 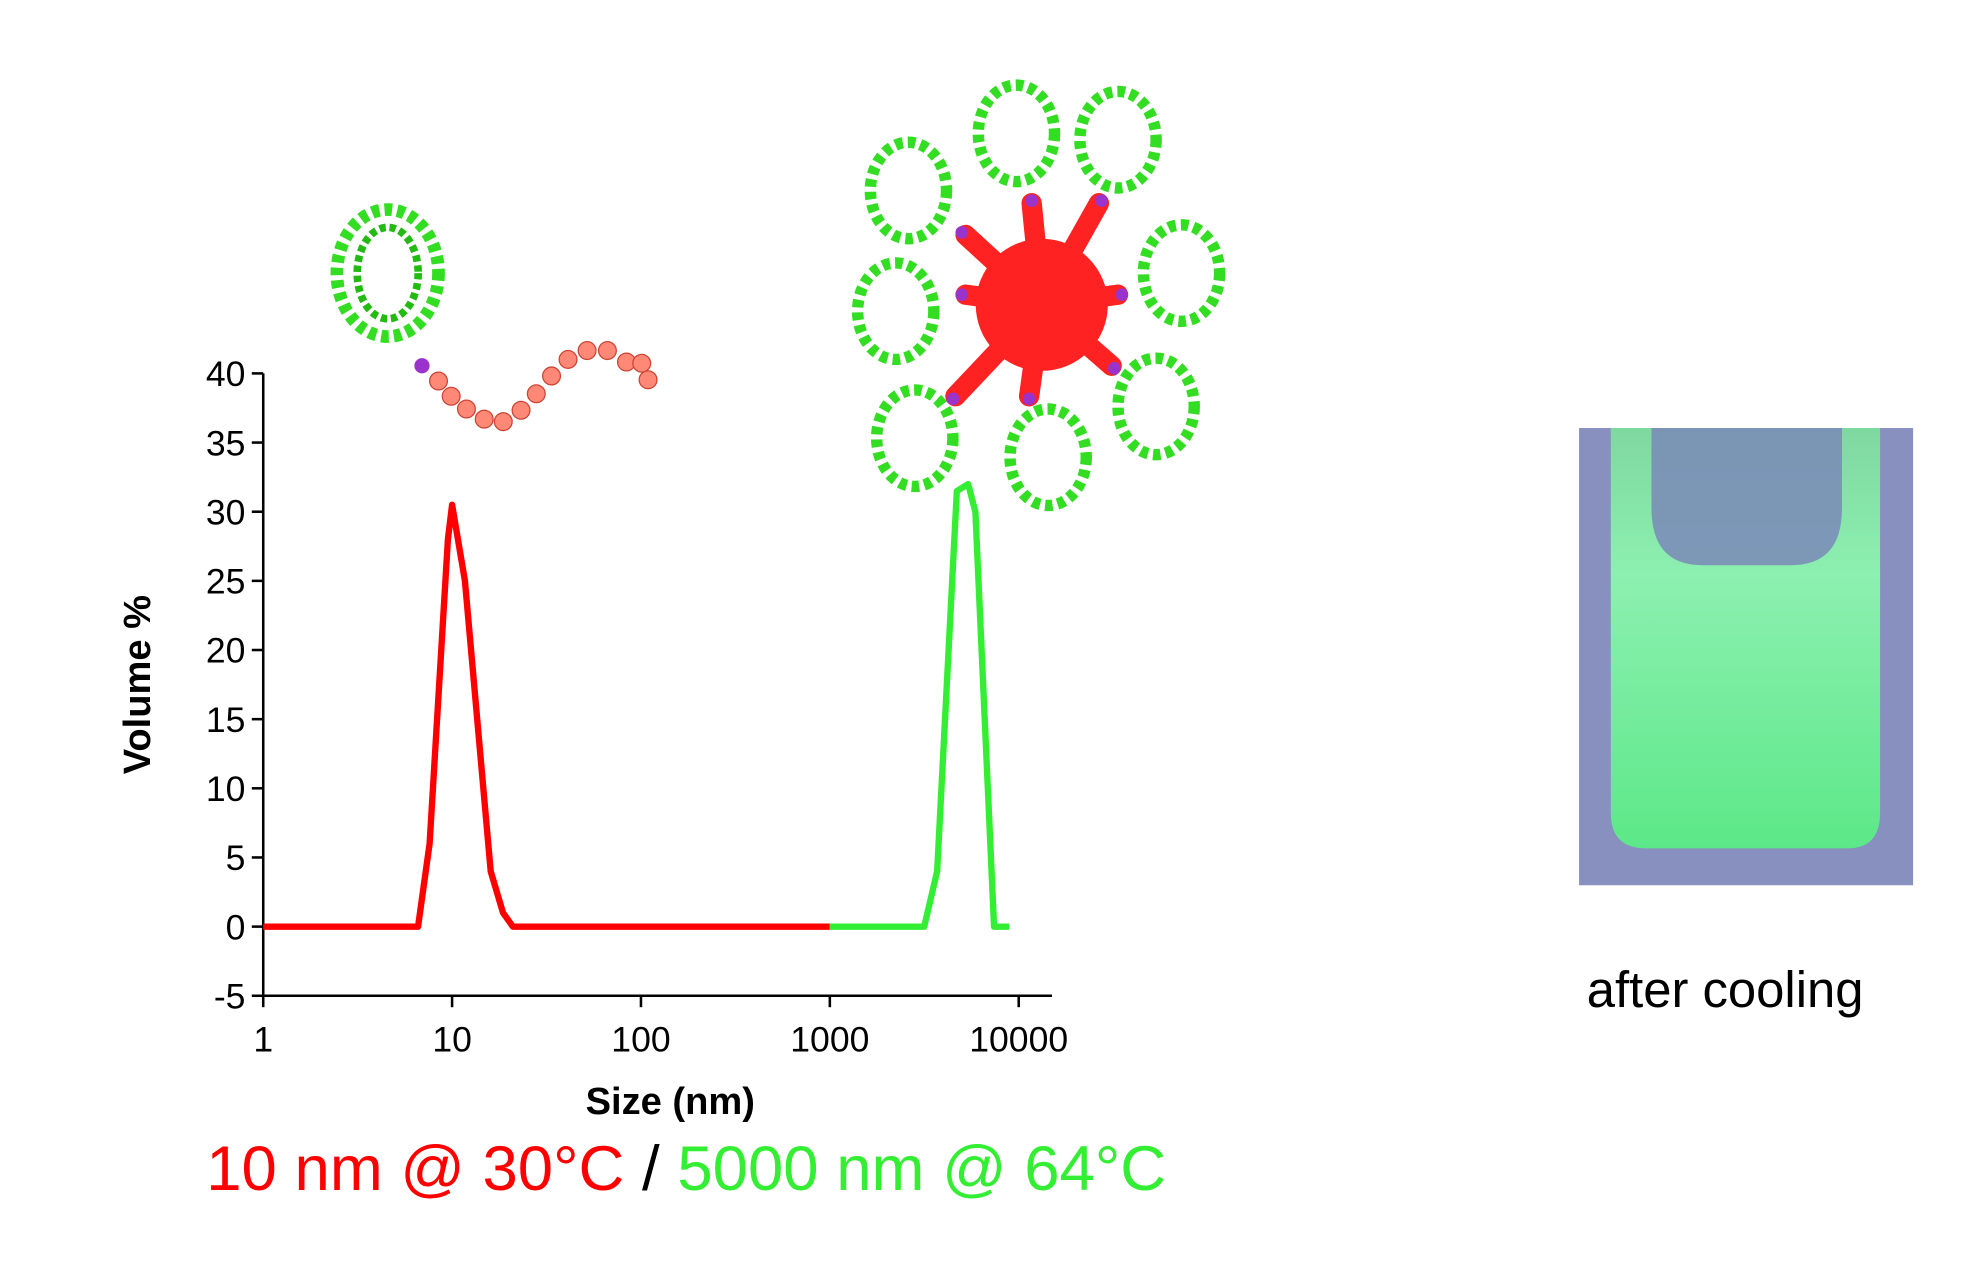 What do you see at coordinates (921, 1169) in the screenshot?
I see `annotation-part: 5000 nm @ 64°C` at bounding box center [921, 1169].